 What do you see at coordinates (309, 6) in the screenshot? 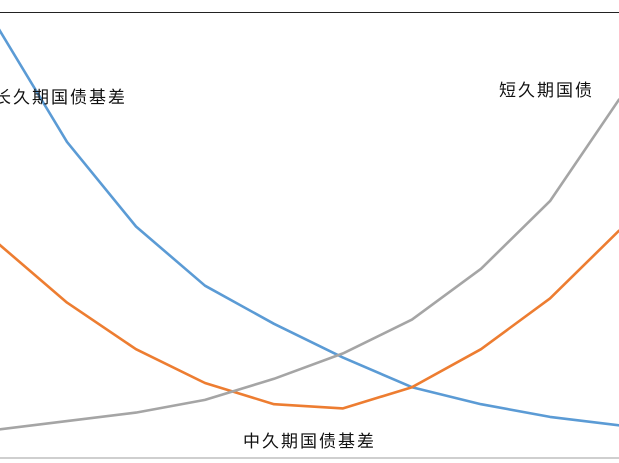
I see `title-strip` at bounding box center [309, 6].